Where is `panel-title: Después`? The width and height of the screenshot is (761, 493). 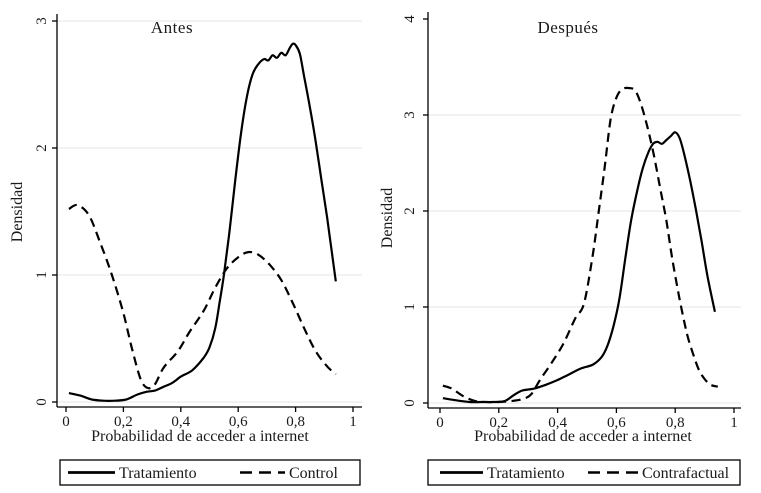
panel-title: Después is located at coordinates (567, 27).